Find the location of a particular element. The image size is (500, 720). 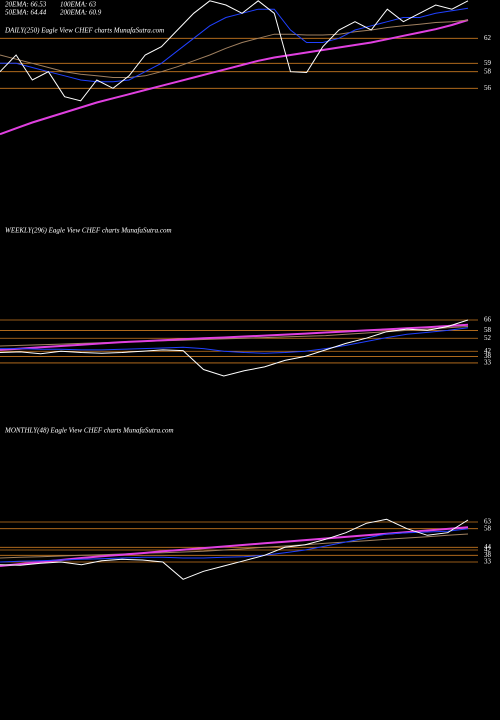

y-tick-label: 59 is located at coordinates (488, 63).